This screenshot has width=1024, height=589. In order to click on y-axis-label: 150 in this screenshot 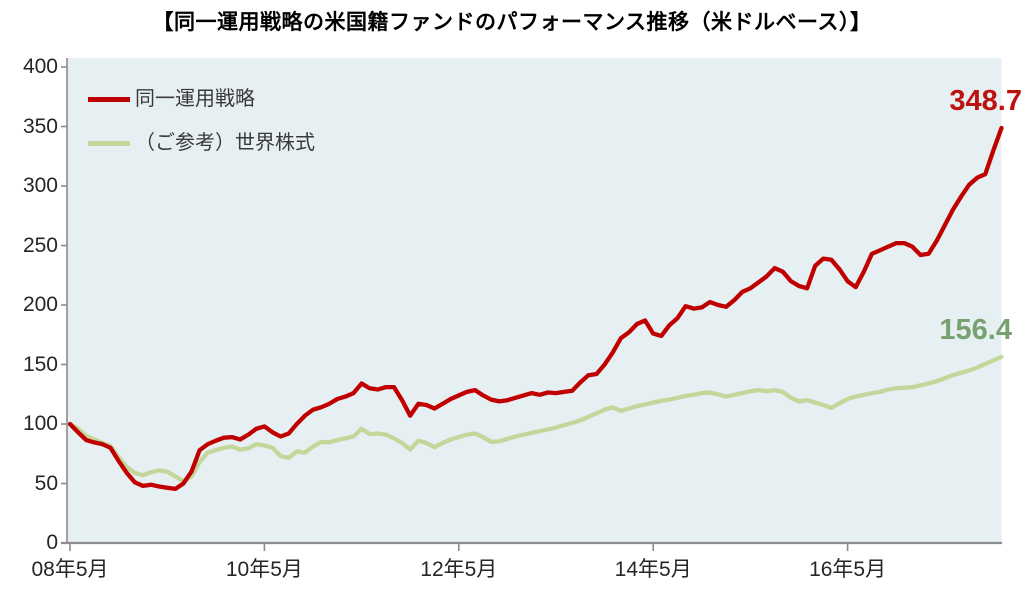, I will do `click(40, 364)`.